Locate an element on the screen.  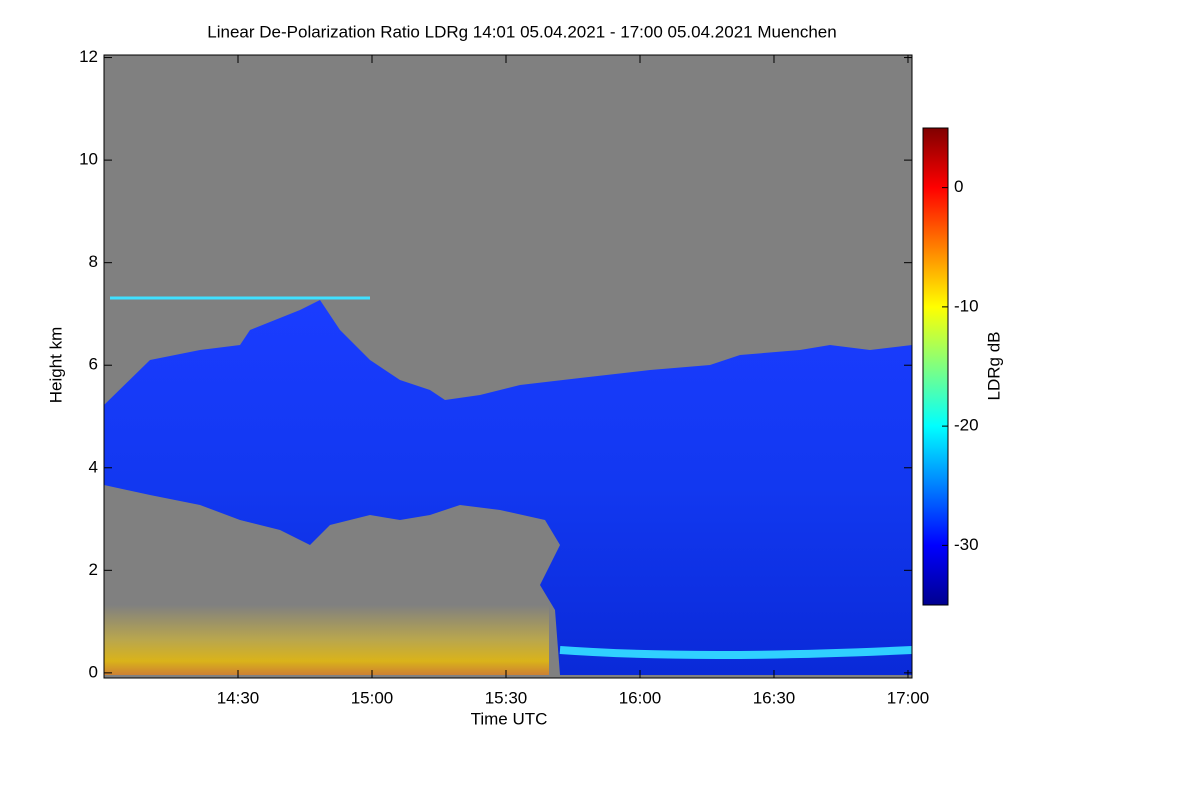
colorbar-label: LDRg dB is located at coordinates (993, 366).